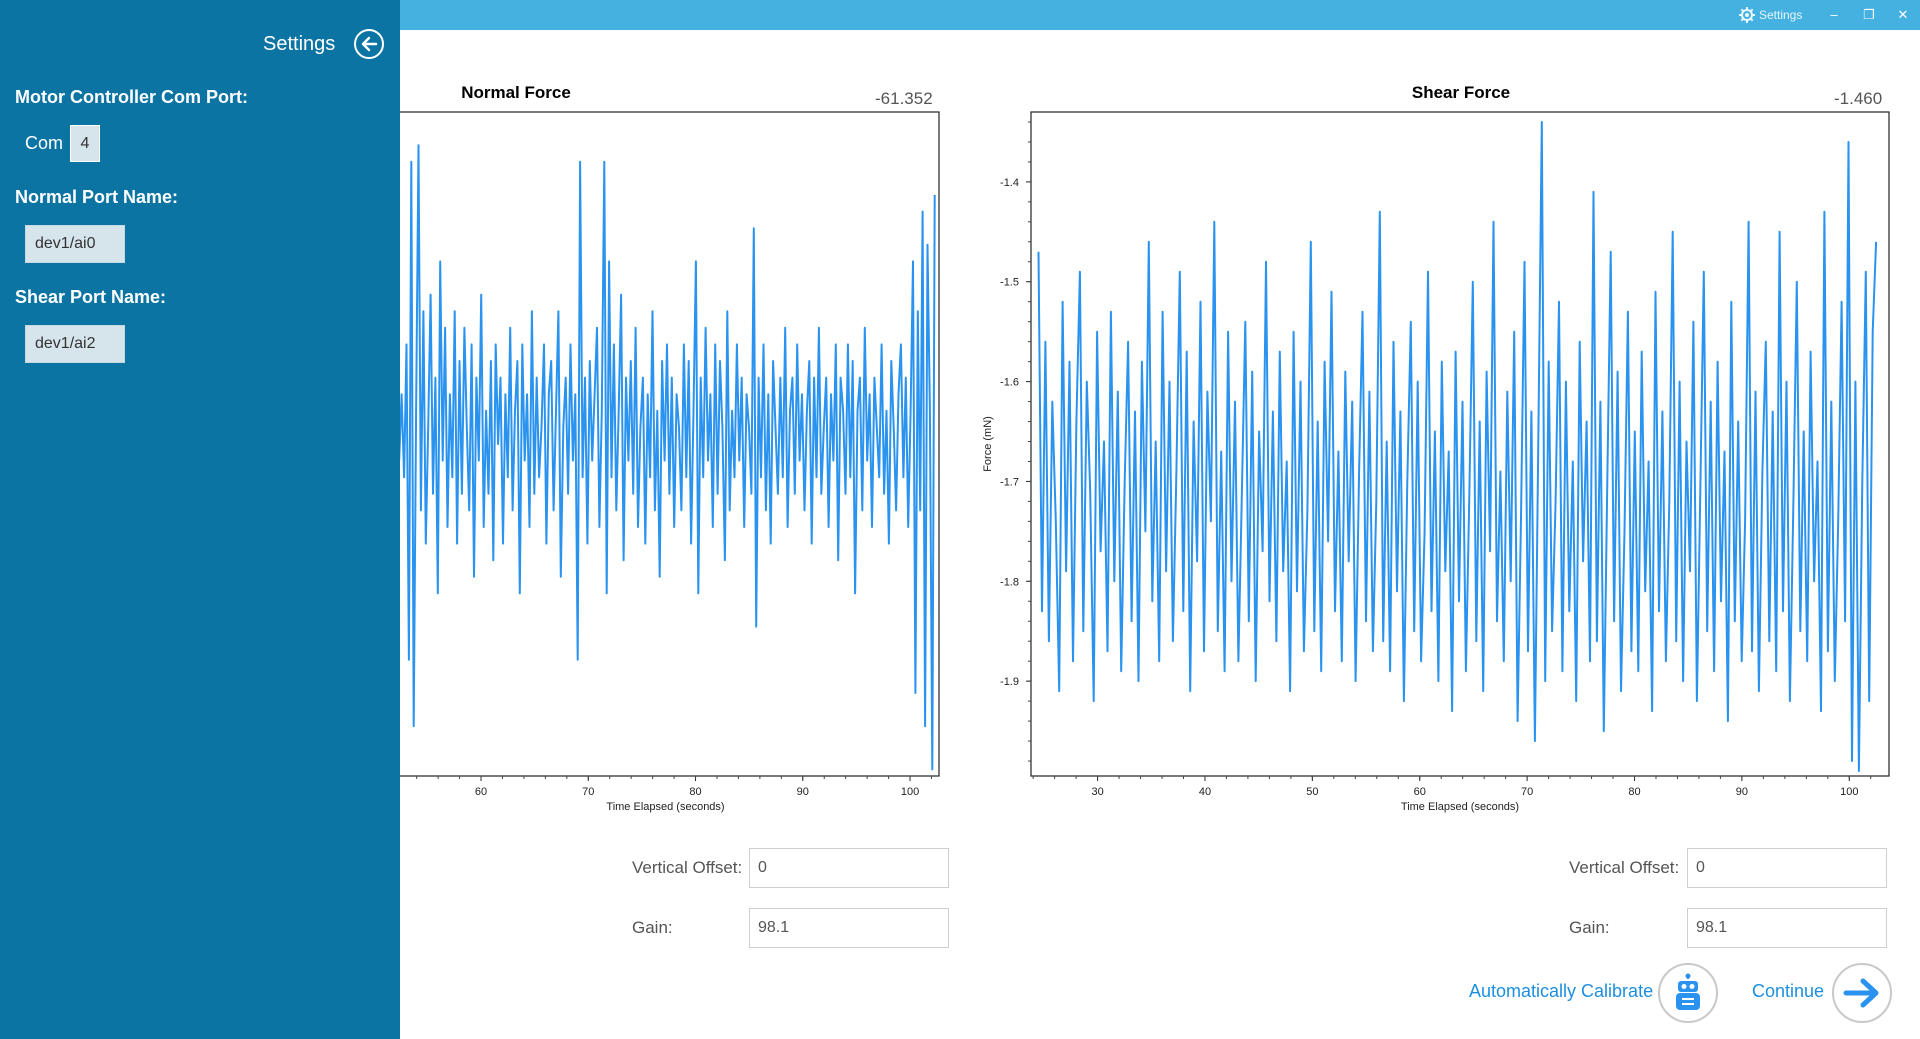  What do you see at coordinates (588, 792) in the screenshot?
I see `normal-x-tick-label: 70` at bounding box center [588, 792].